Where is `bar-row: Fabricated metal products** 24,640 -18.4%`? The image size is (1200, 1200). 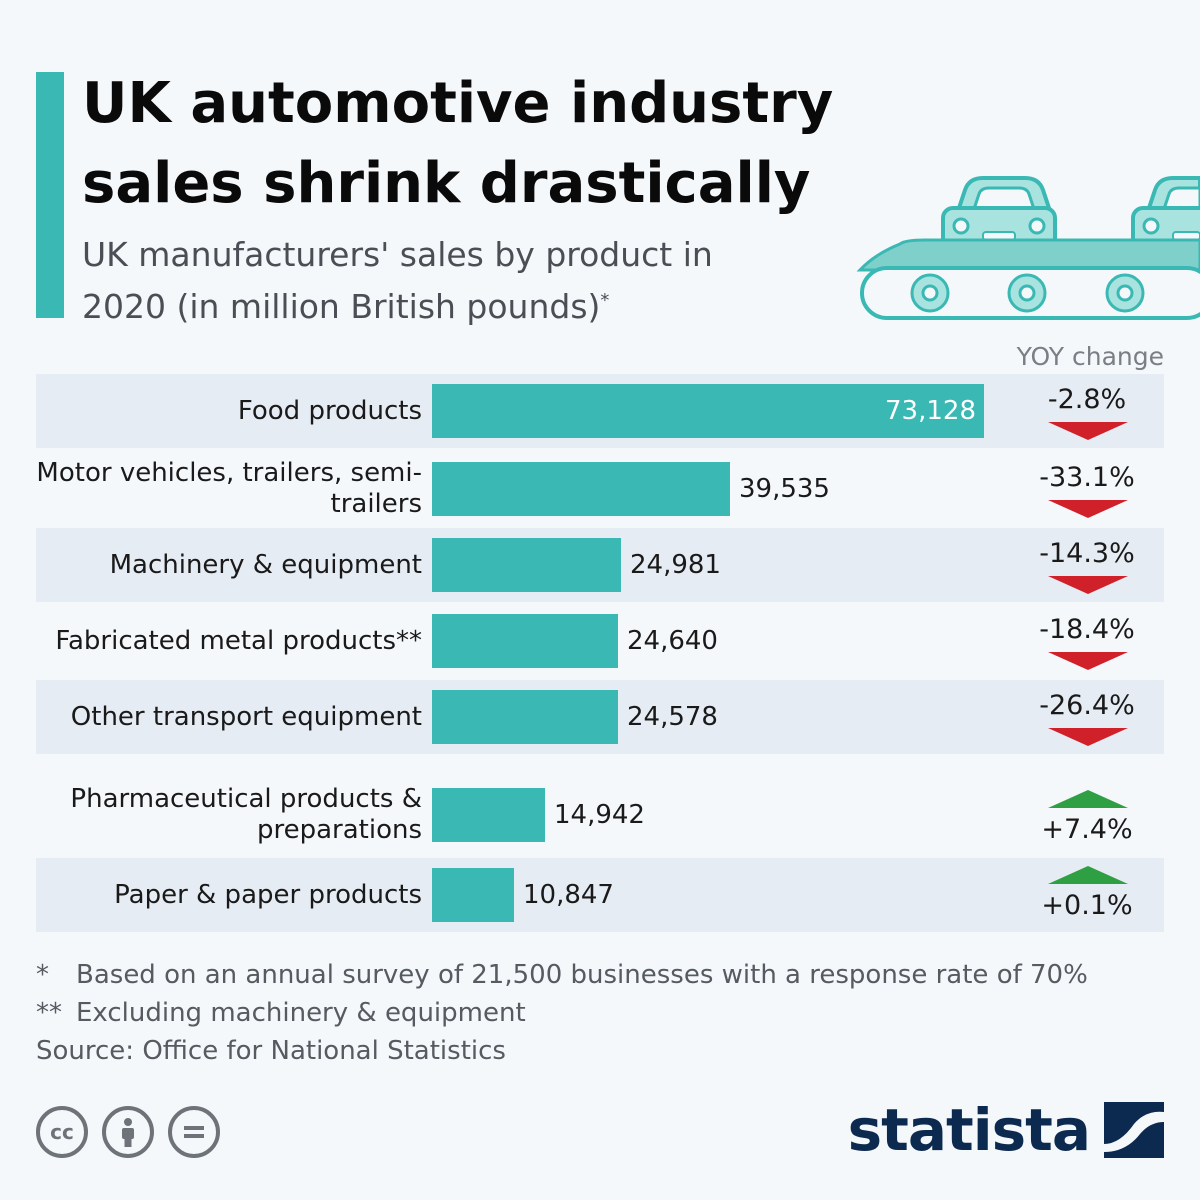
bar-row: Fabricated metal products** 24,640 -18.4% is located at coordinates (600, 641).